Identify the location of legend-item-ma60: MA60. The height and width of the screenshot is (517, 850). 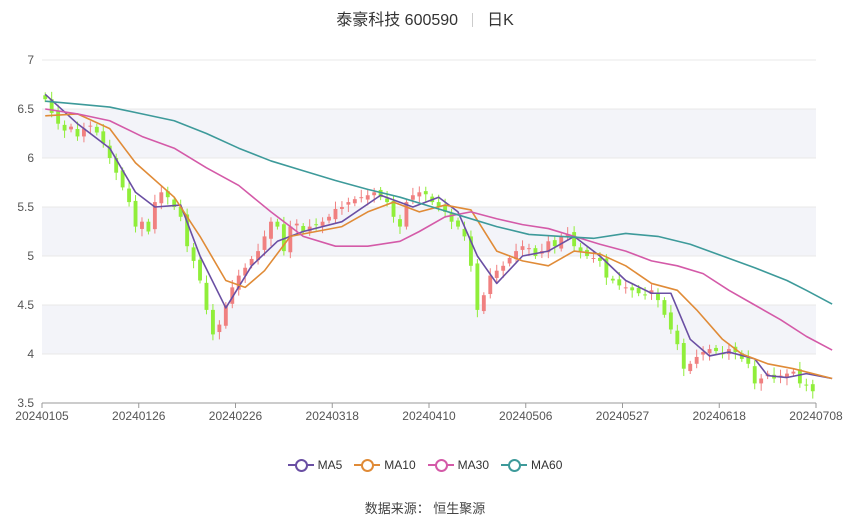
(531, 465).